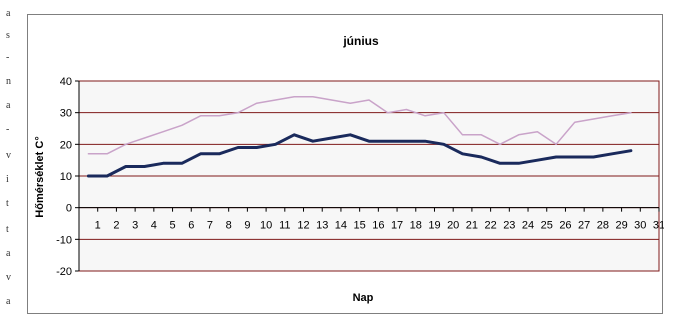  Describe the element at coordinates (247, 226) in the screenshot. I see `x-tick-label: 9` at that location.